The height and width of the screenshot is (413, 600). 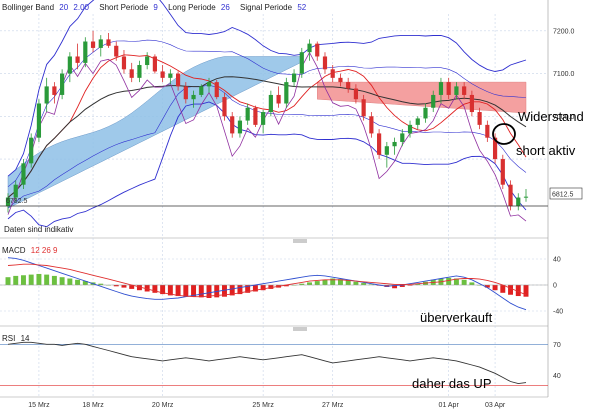 I want to click on support-label: 6782.5, so click(x=17, y=201).